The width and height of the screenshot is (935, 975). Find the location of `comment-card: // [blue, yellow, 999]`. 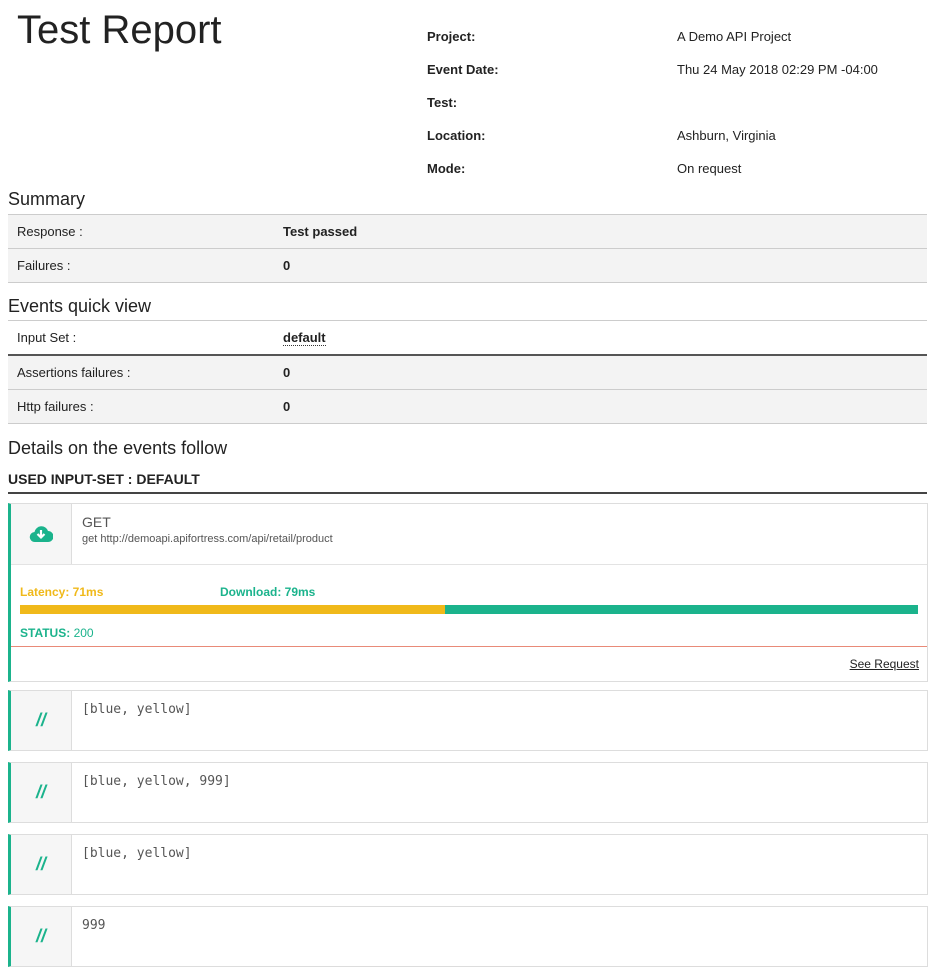

comment-card: // [blue, yellow, 999] is located at coordinates (468, 792).